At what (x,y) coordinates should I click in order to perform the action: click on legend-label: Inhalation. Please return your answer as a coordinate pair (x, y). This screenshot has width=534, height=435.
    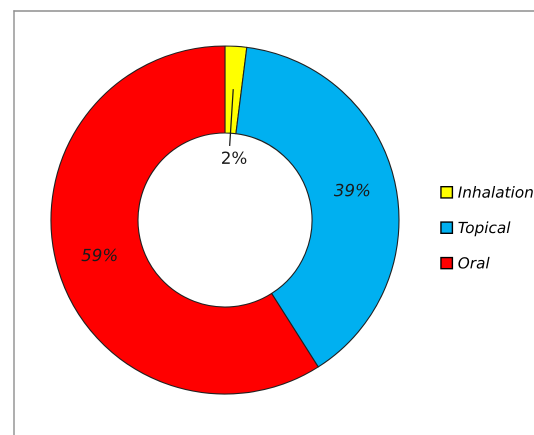
    Looking at the image, I should click on (495, 192).